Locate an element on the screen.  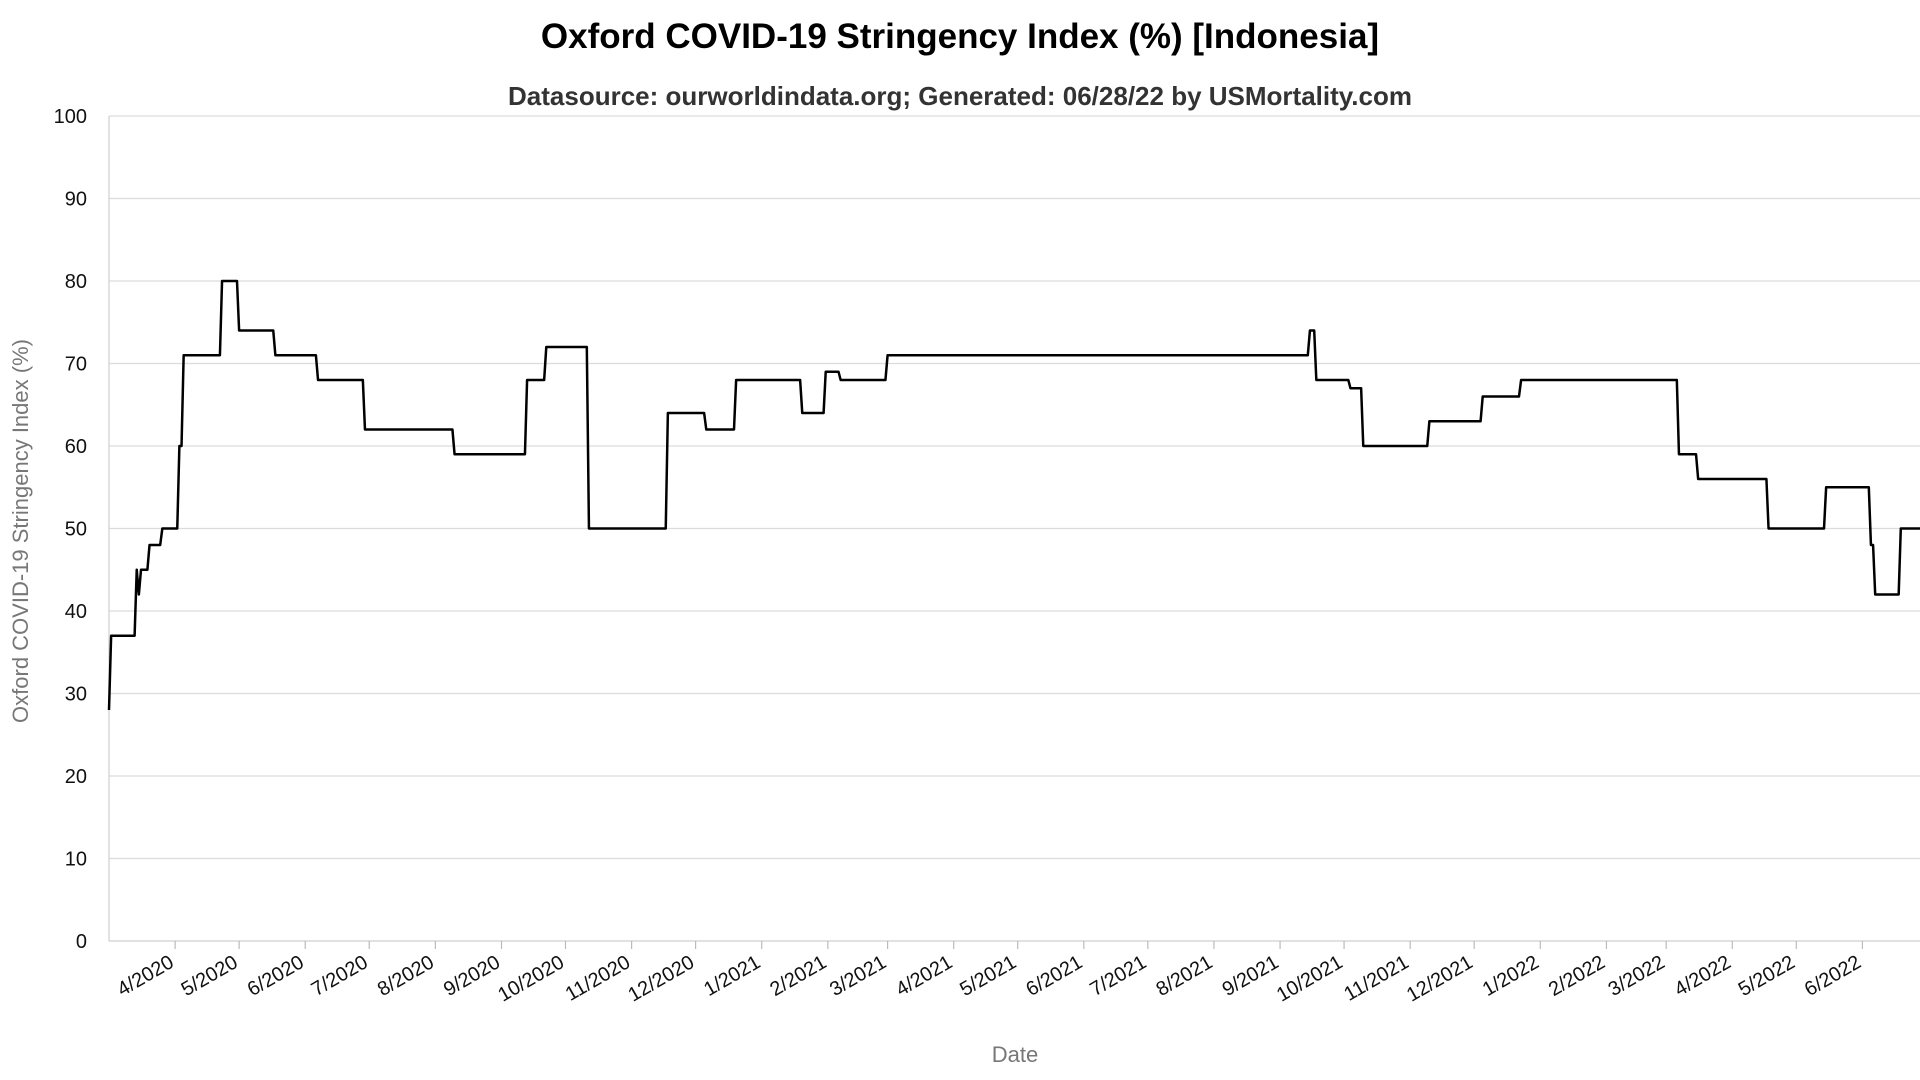
y-tick-label: 70 is located at coordinates (76, 365).